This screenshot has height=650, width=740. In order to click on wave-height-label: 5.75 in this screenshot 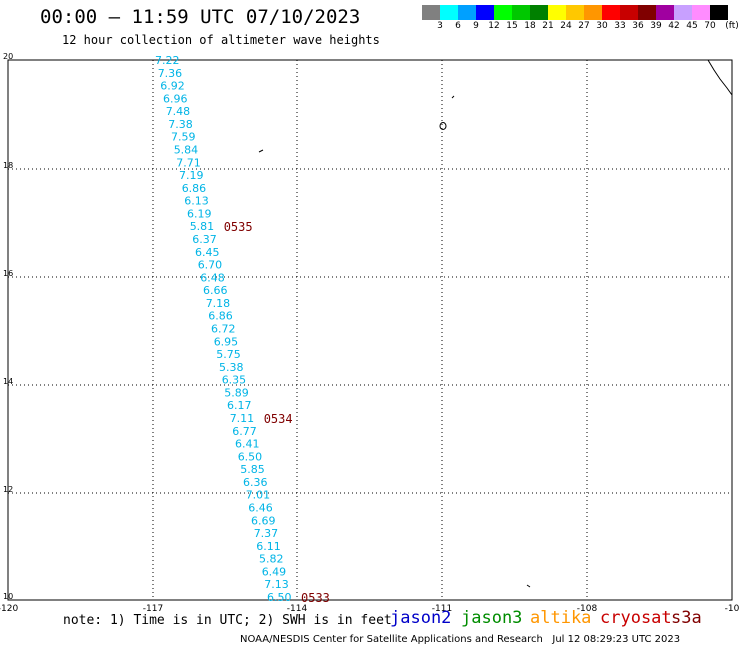, I will do `click(228, 354)`.